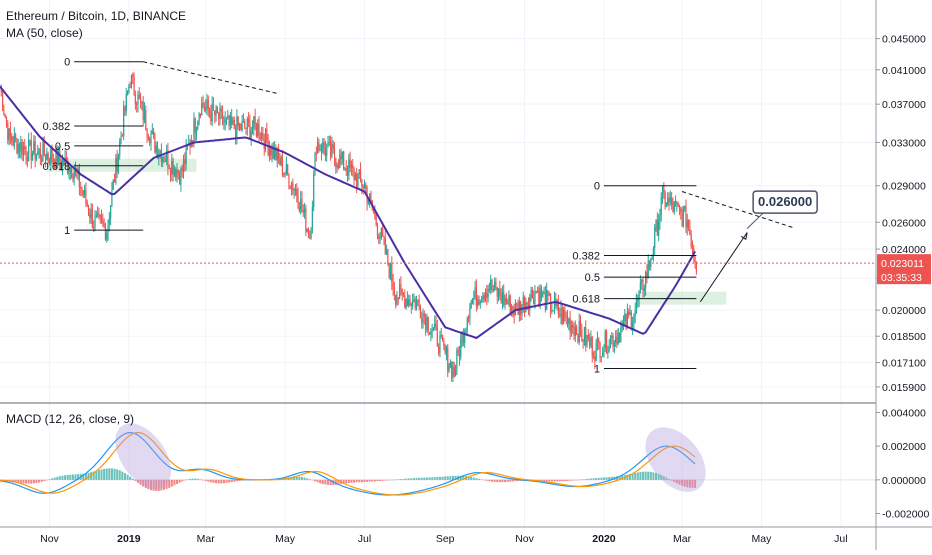 The width and height of the screenshot is (932, 555). What do you see at coordinates (364, 539) in the screenshot?
I see `time-tick-label: Jul` at bounding box center [364, 539].